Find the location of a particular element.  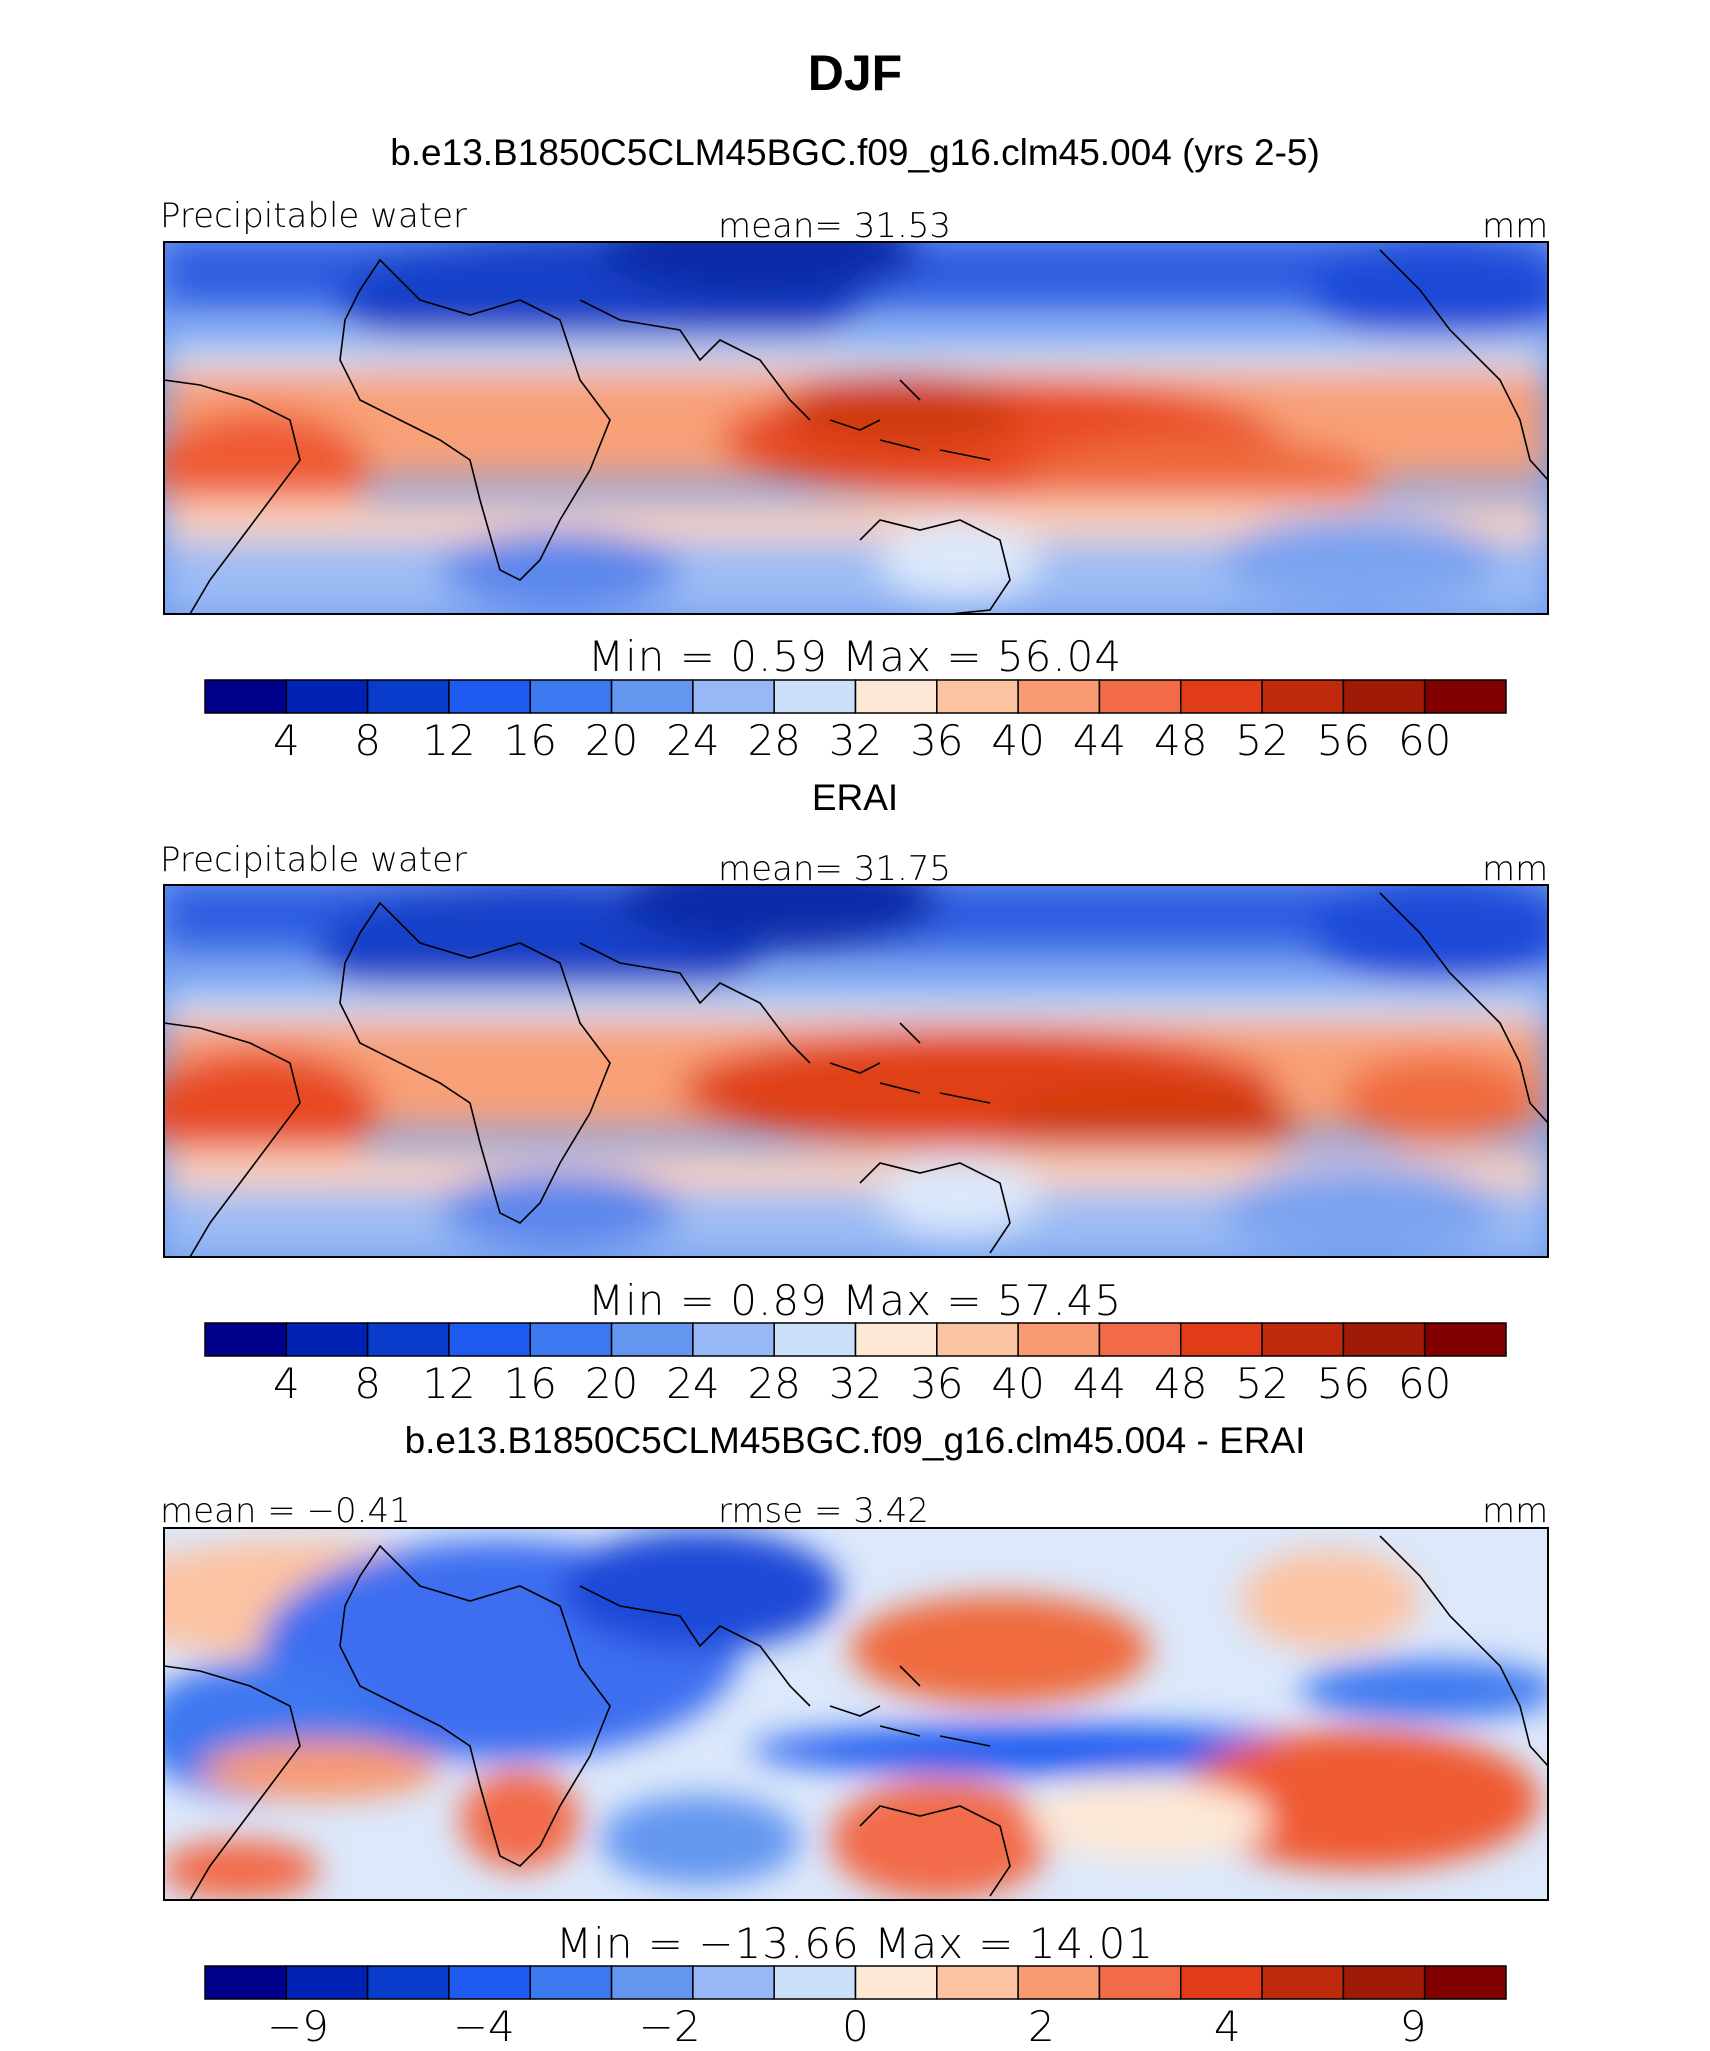

panel-1-mean-label: mean= 31.53 is located at coordinates (835, 226).